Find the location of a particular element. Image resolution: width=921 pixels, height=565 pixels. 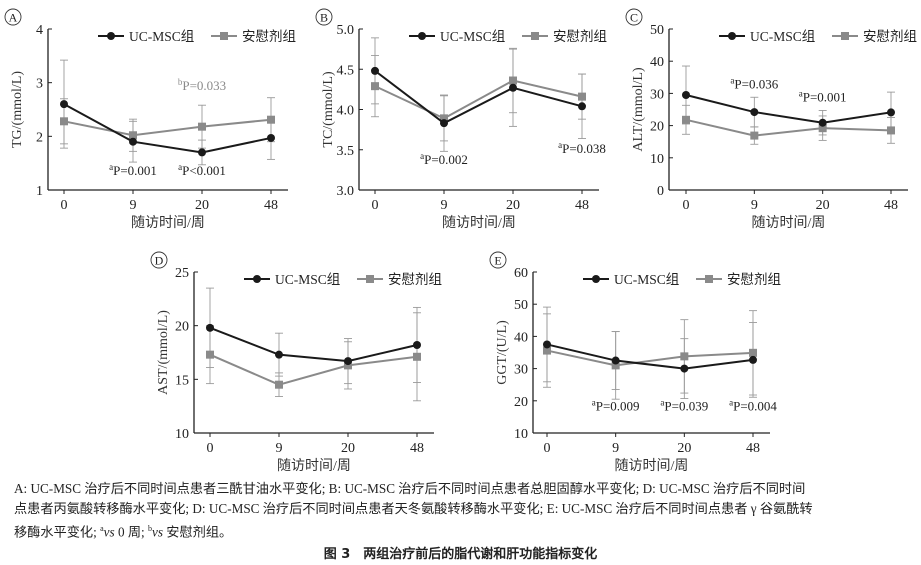

y-axis-label: AST/(mmol/L) is located at coordinates (163, 352).